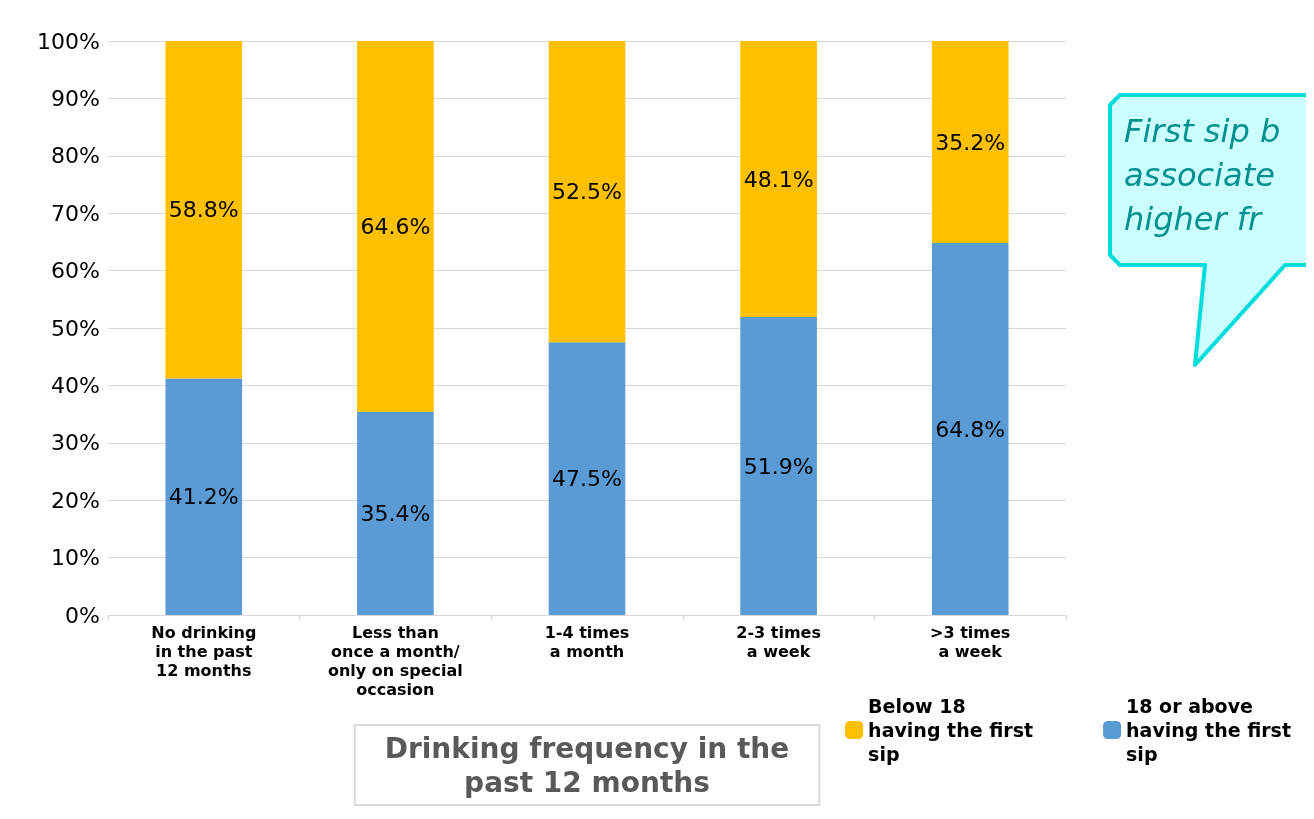 This screenshot has height=819, width=1314. I want to click on data-label: 35.2%, so click(970, 142).